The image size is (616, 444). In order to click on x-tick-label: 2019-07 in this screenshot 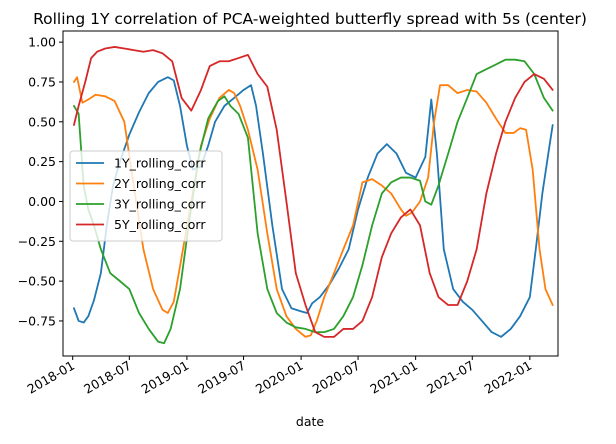, I will do `click(221, 377)`.